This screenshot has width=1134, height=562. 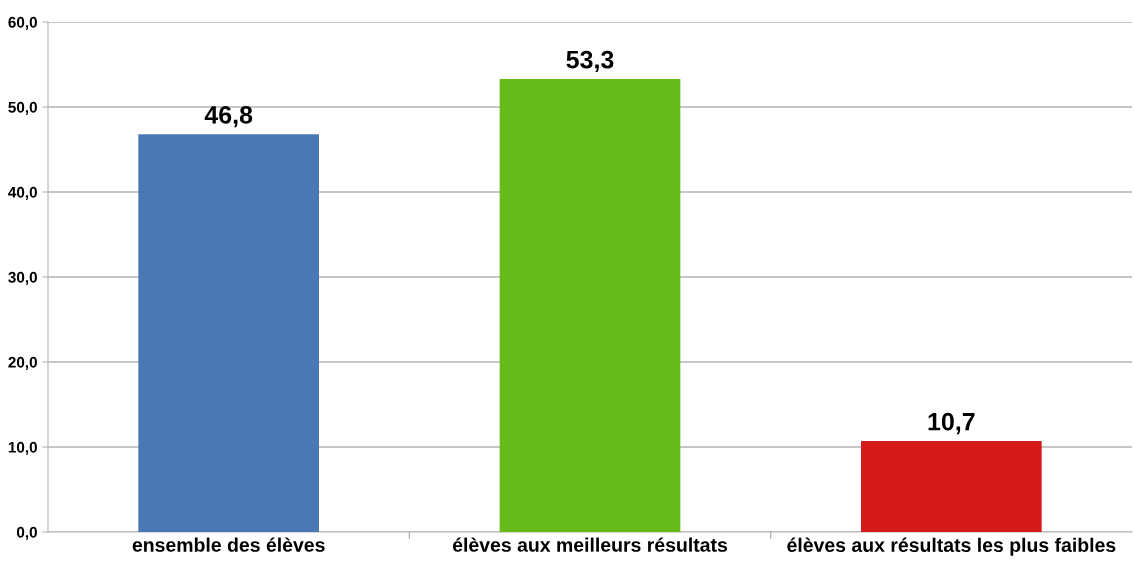 What do you see at coordinates (22, 193) in the screenshot?
I see `y-tick-label: 40,0` at bounding box center [22, 193].